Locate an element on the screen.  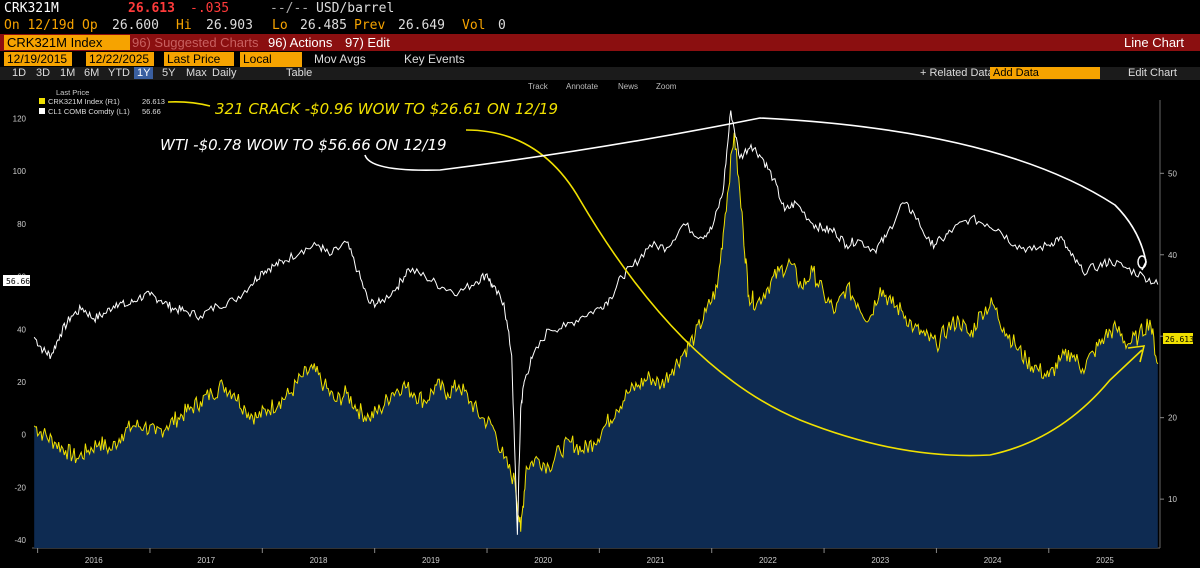
legend-value-wti: 56.66 is located at coordinates (151, 111).